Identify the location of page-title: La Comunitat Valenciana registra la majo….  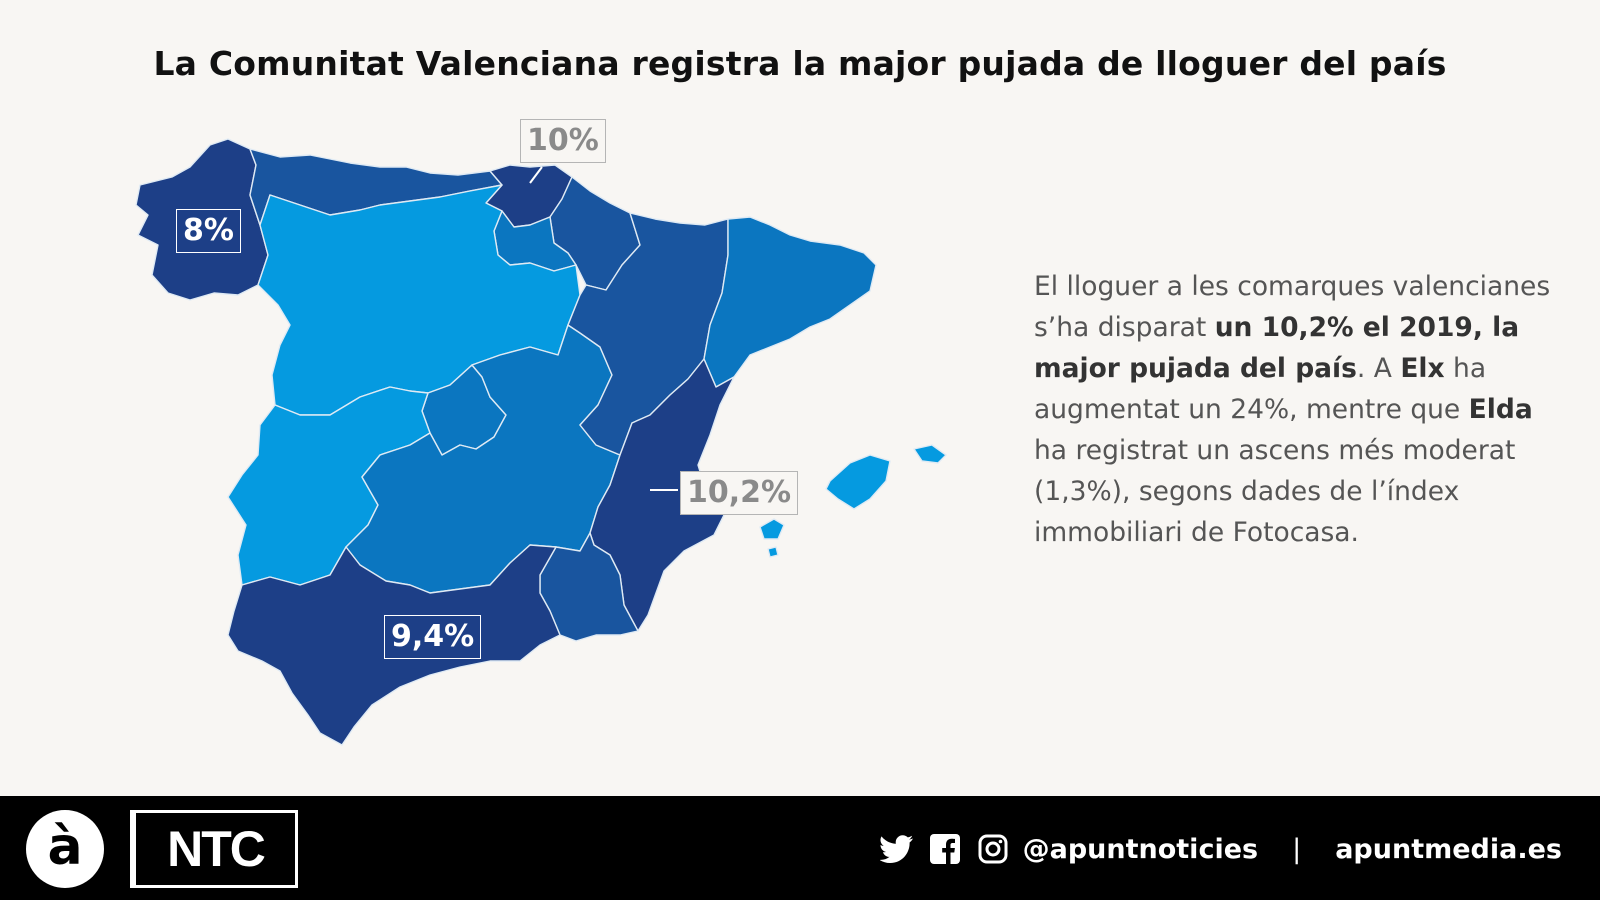
(800, 63).